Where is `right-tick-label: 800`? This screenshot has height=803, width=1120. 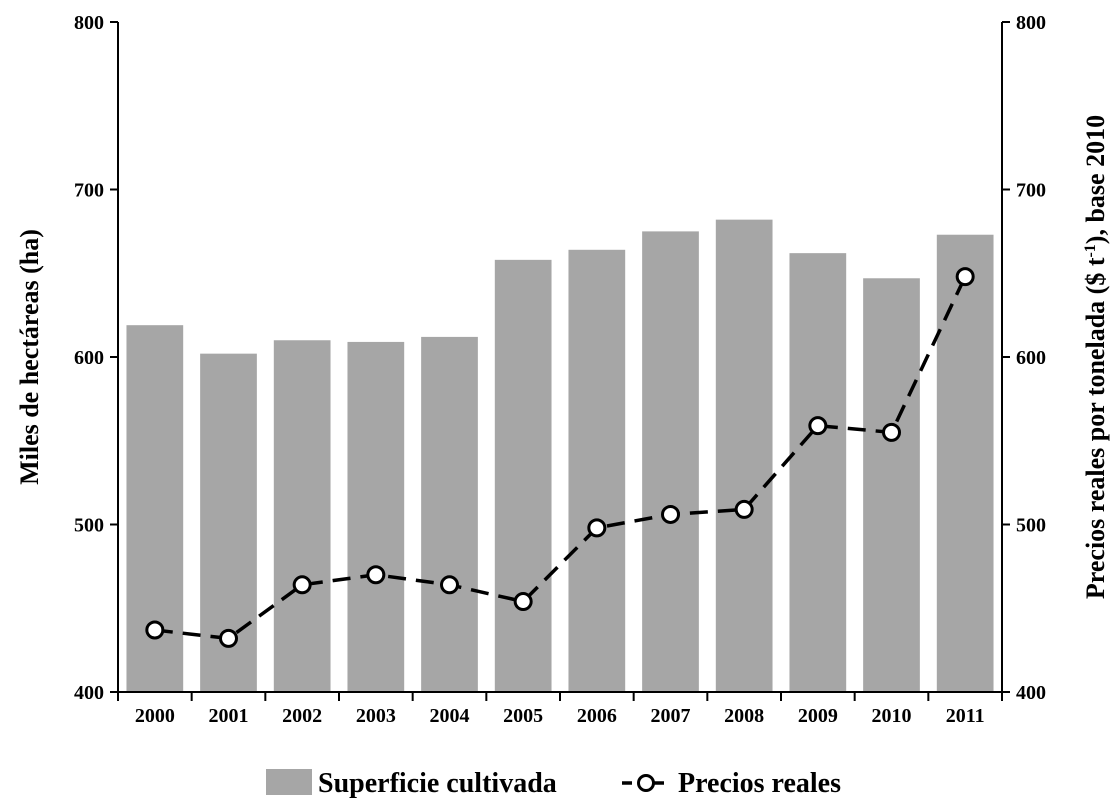
right-tick-label: 800 is located at coordinates (1031, 23).